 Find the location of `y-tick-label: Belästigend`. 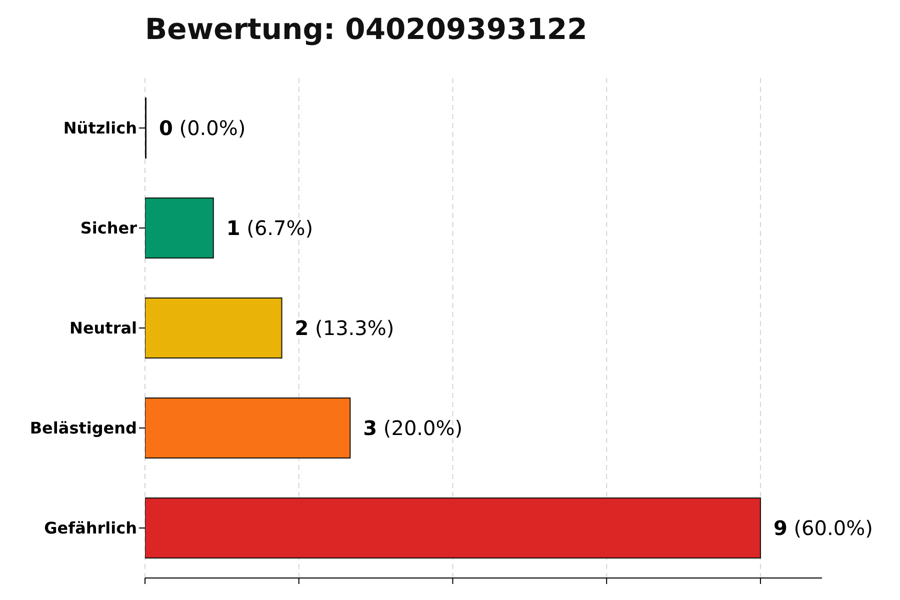

y-tick-label: Belästigend is located at coordinates (83, 428).